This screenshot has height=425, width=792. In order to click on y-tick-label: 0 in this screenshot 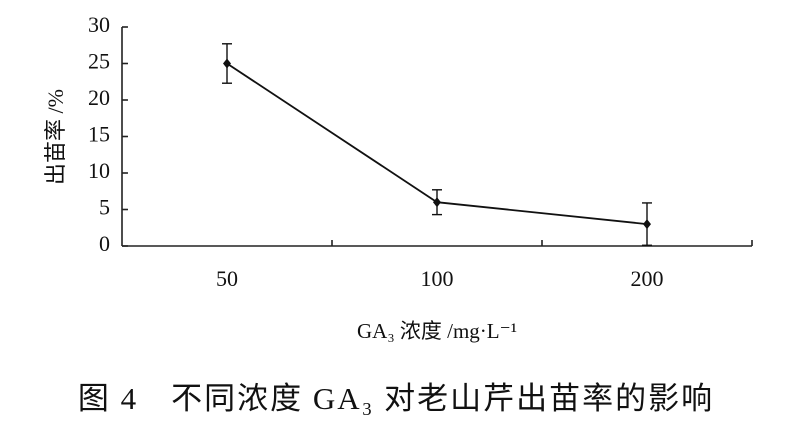, I will do `click(104, 243)`.